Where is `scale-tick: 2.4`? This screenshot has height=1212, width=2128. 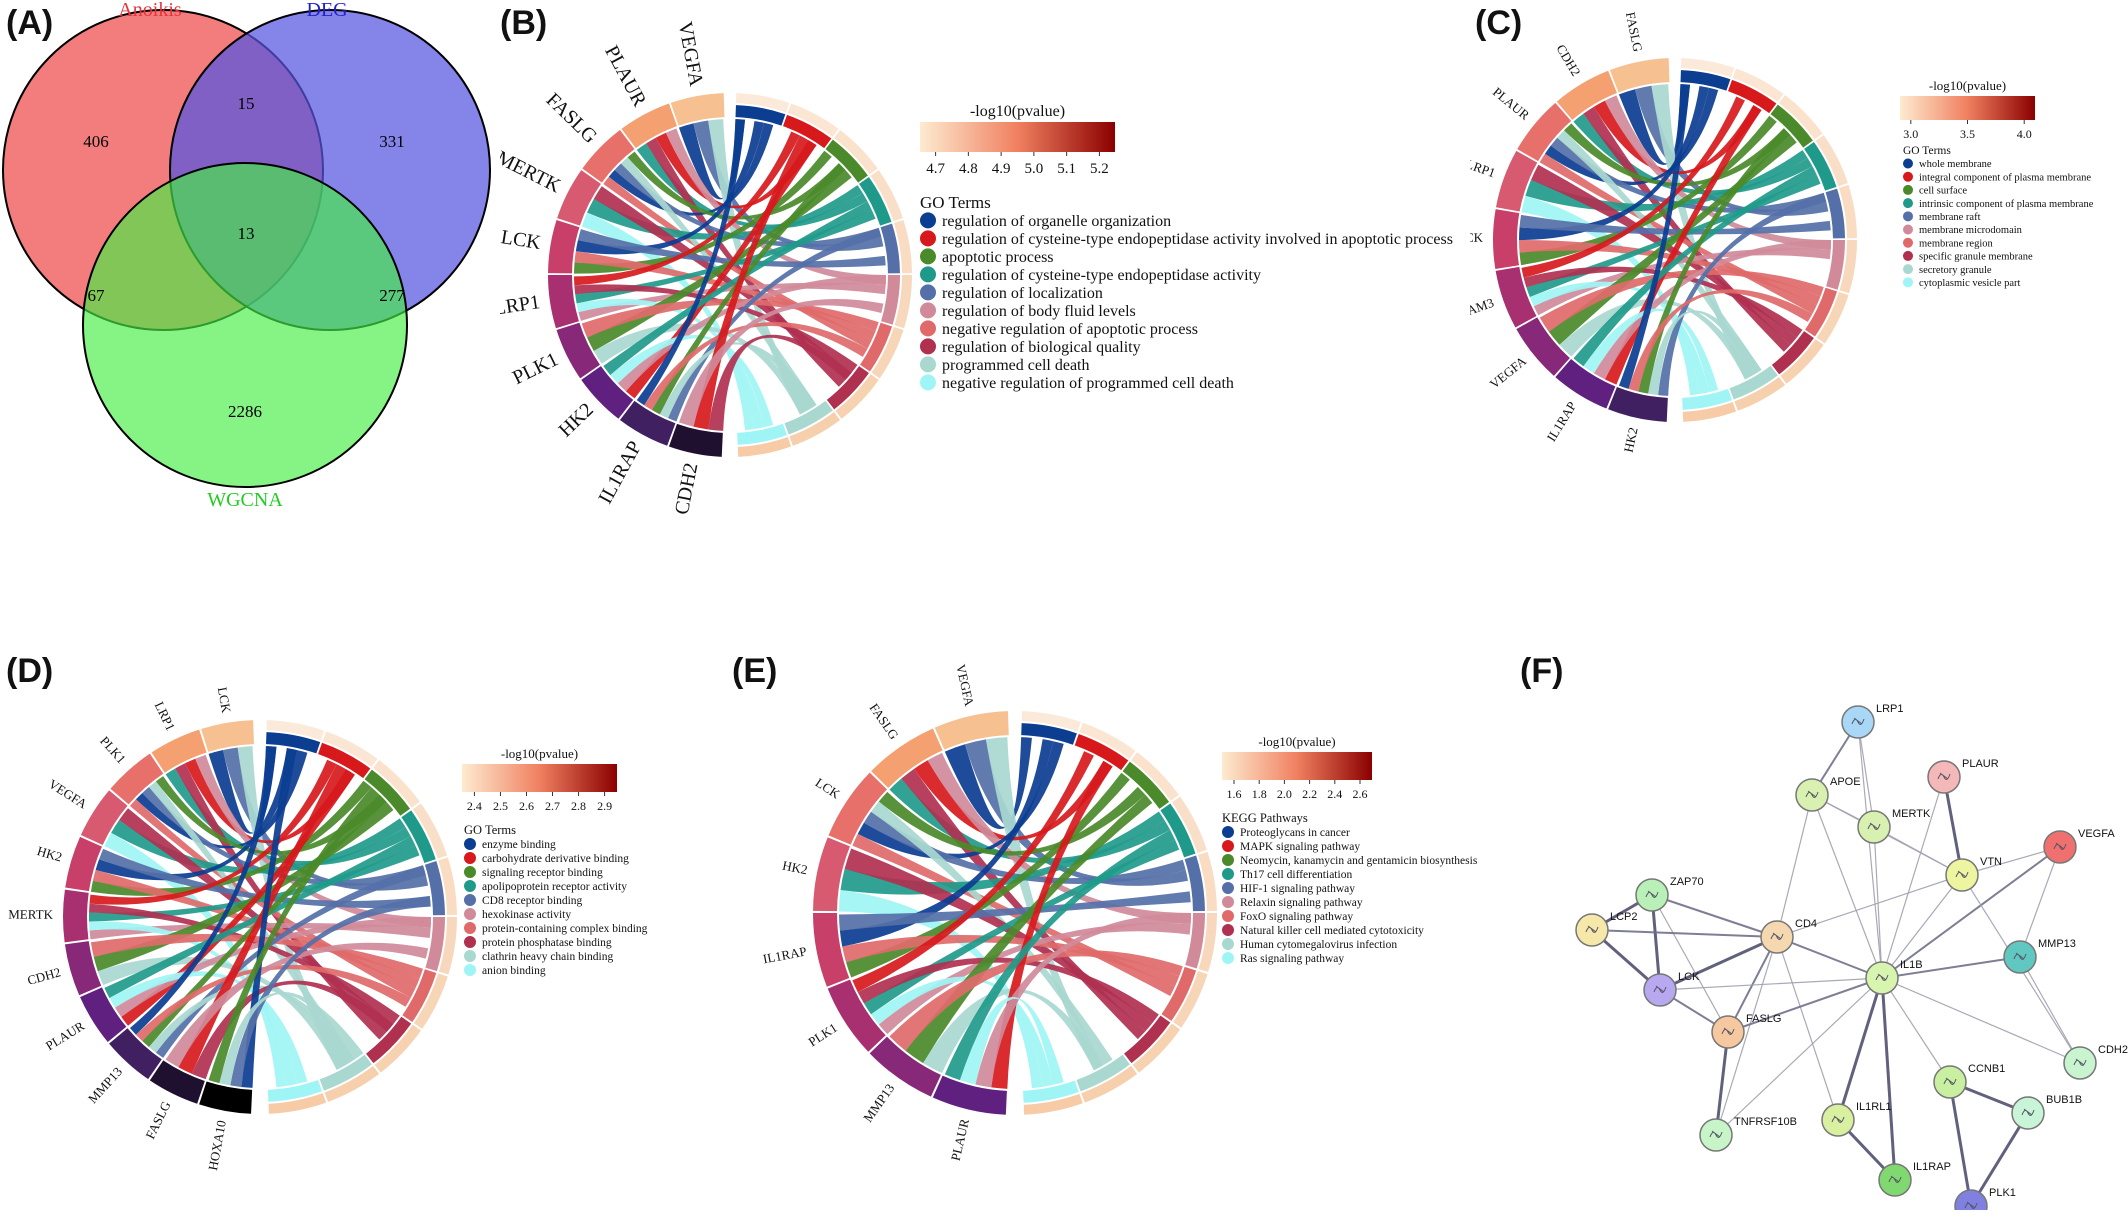 scale-tick: 2.4 is located at coordinates (1334, 794).